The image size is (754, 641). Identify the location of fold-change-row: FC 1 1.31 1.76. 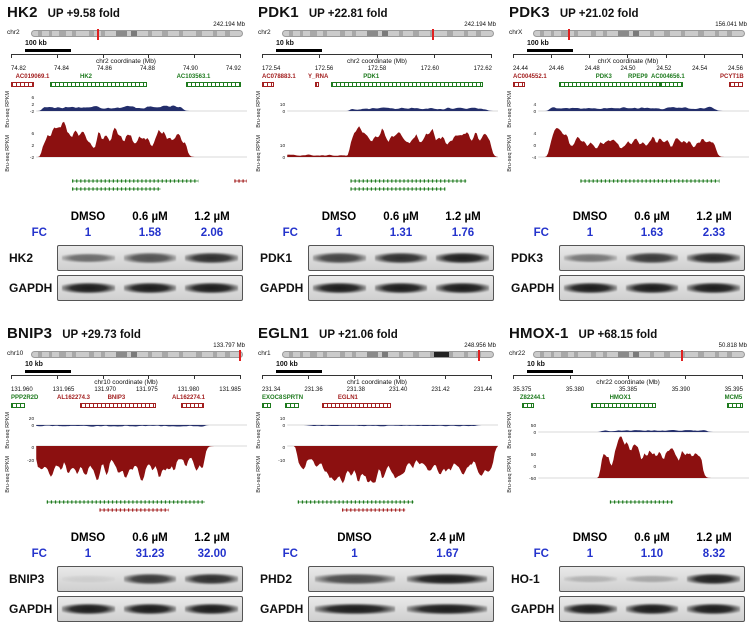
(377, 233).